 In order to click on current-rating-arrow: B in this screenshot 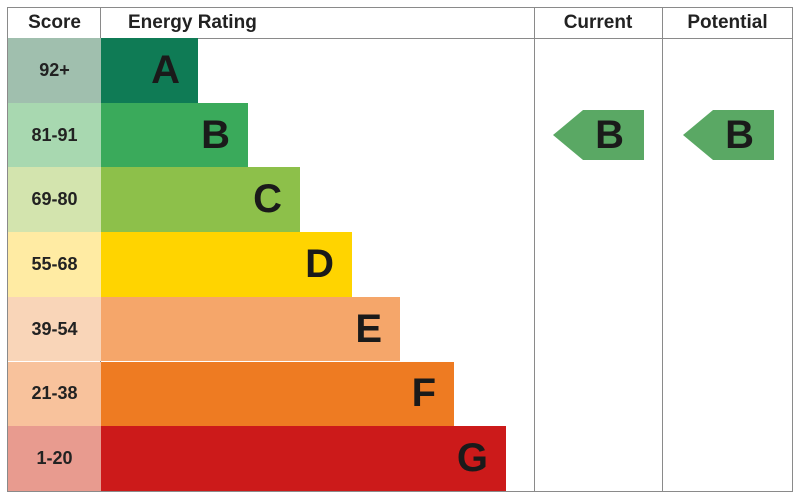, I will do `click(598, 135)`.